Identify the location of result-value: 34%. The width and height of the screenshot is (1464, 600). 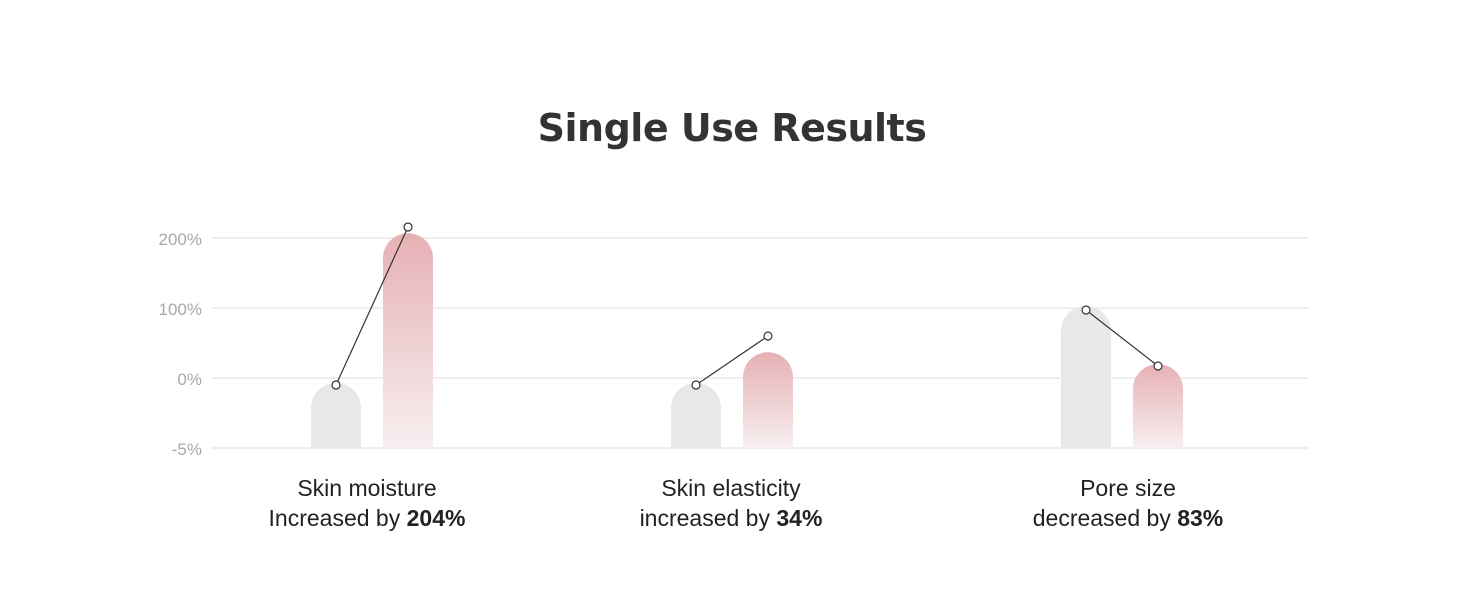
(799, 518).